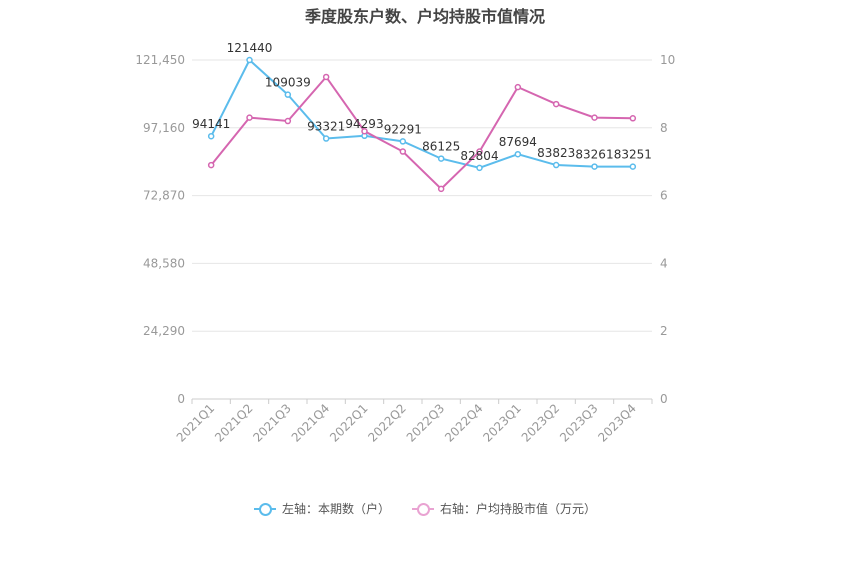 This screenshot has height=574, width=850. Describe the element at coordinates (541, 423) in the screenshot. I see `x-axis-tick-label: 2023Q2` at that location.